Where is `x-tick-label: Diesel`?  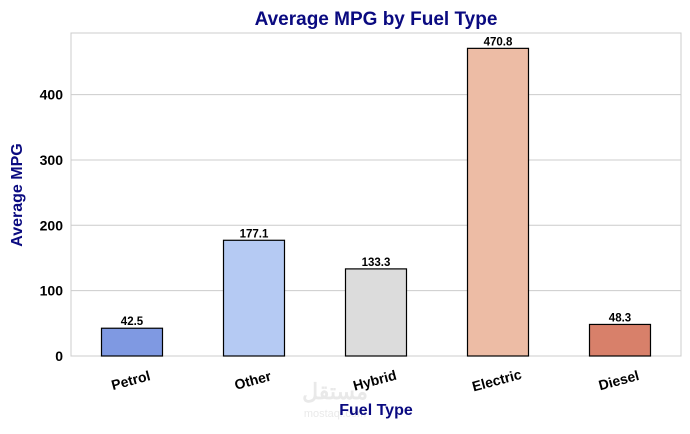
x-tick-label: Diesel is located at coordinates (619, 380).